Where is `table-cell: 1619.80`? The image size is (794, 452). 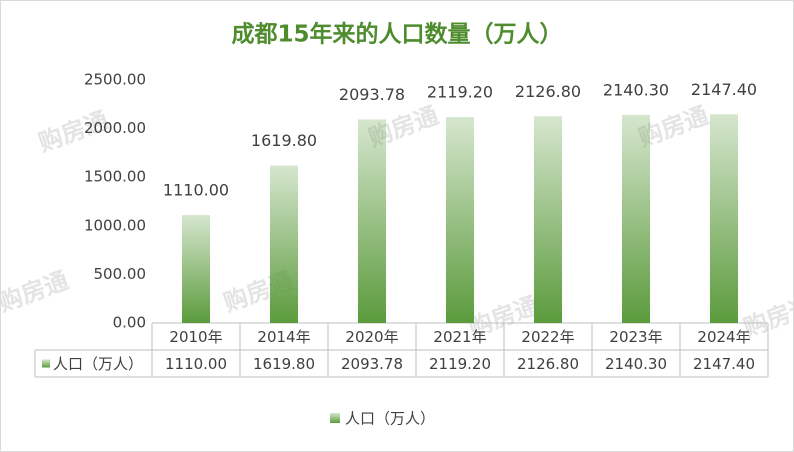 table-cell: 1619.80 is located at coordinates (284, 364).